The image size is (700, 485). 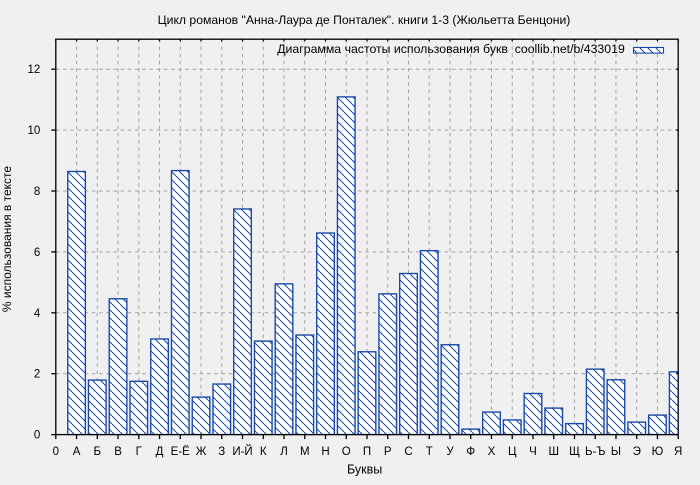 What do you see at coordinates (512, 452) in the screenshot?
I see `svg-text: Ц` at bounding box center [512, 452].